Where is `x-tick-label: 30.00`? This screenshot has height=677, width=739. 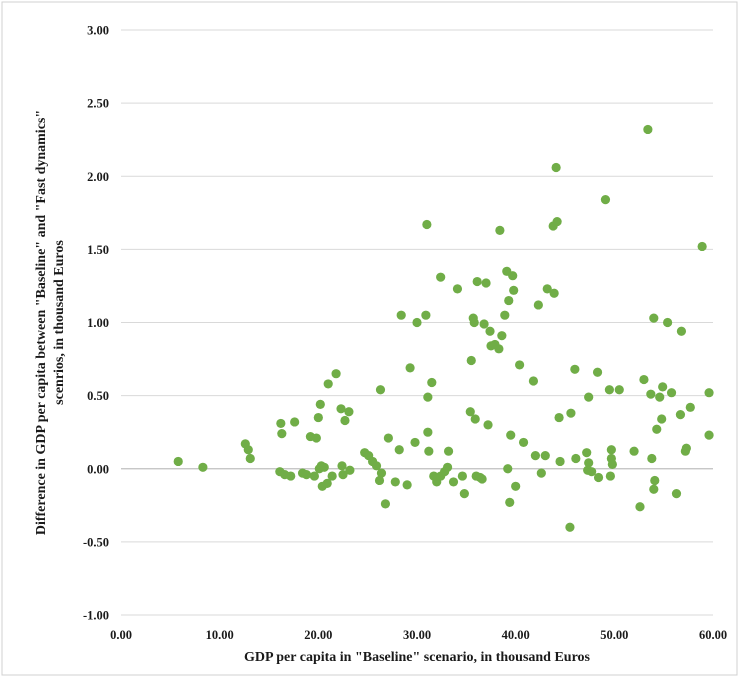 x-tick-label: 30.00 is located at coordinates (417, 635).